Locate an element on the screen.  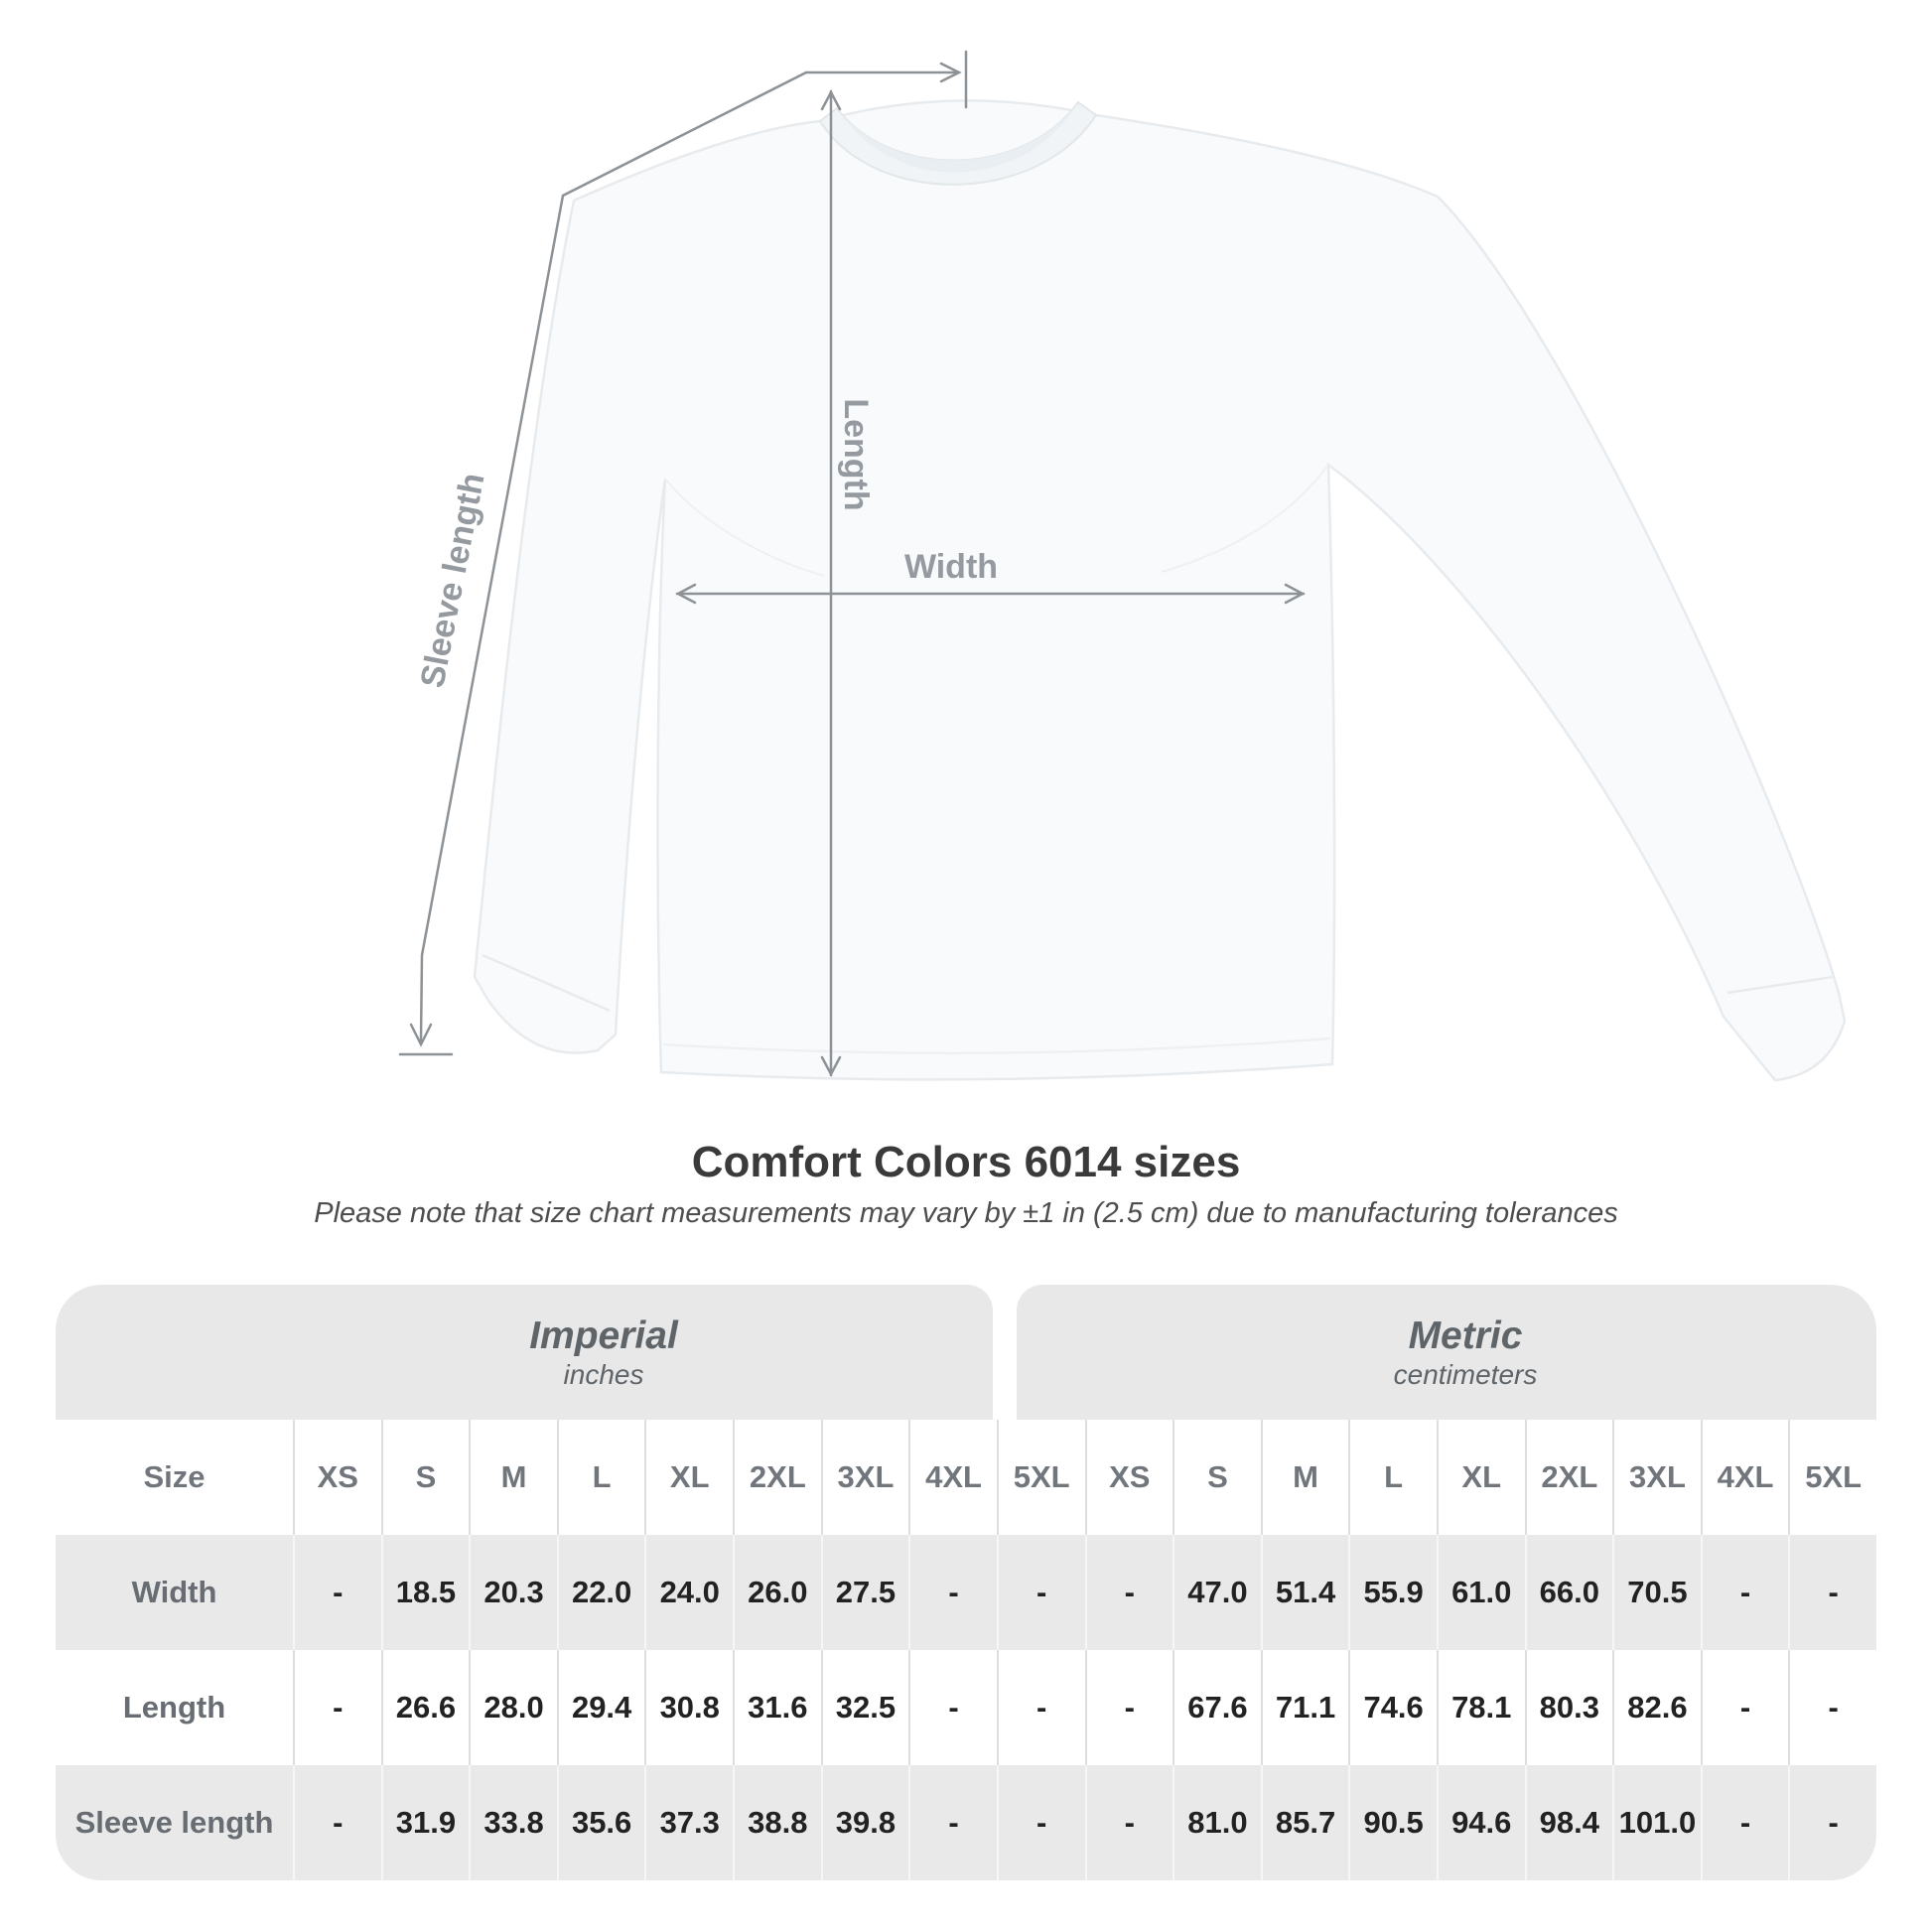
cell: 18.5 is located at coordinates (425, 1592).